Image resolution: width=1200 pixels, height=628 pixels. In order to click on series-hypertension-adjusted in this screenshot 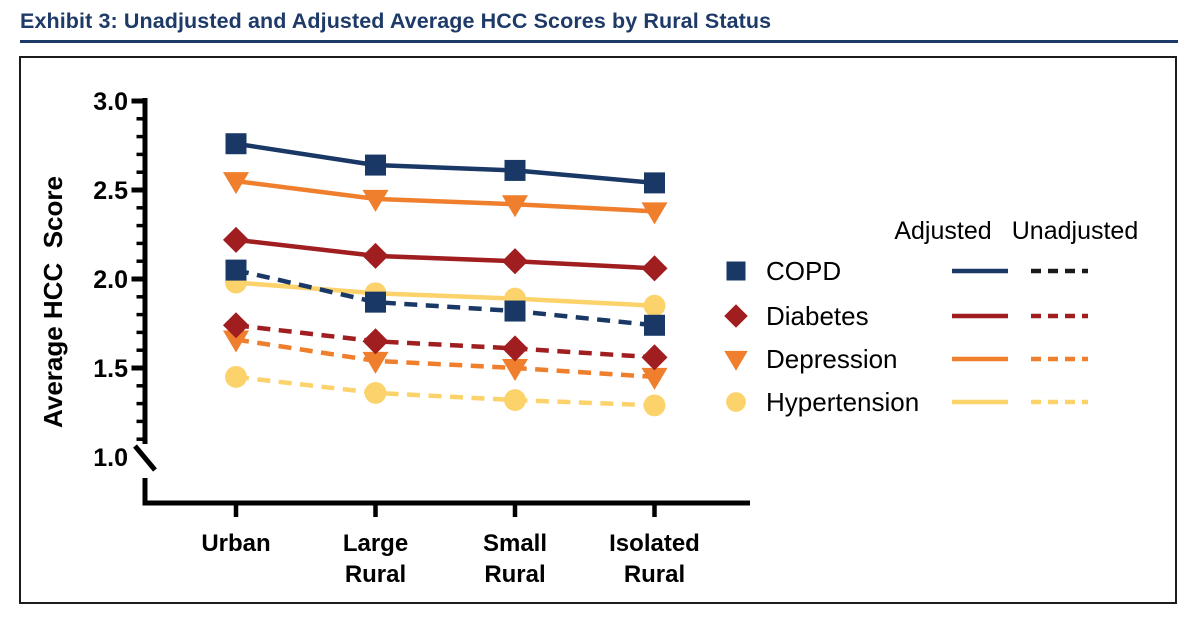, I will do `click(445, 294)`.